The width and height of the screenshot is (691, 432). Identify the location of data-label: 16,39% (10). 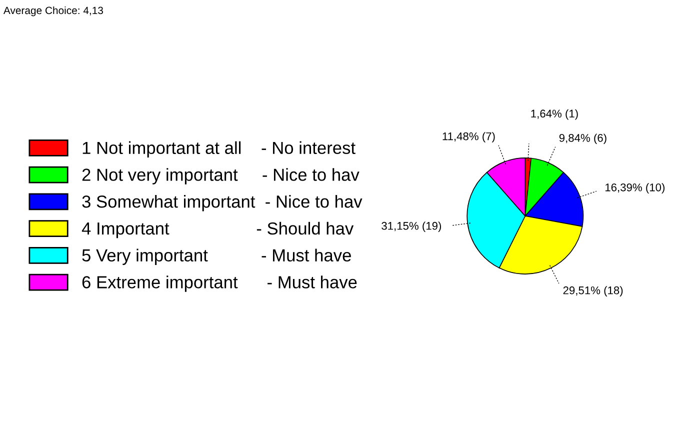
(635, 188).